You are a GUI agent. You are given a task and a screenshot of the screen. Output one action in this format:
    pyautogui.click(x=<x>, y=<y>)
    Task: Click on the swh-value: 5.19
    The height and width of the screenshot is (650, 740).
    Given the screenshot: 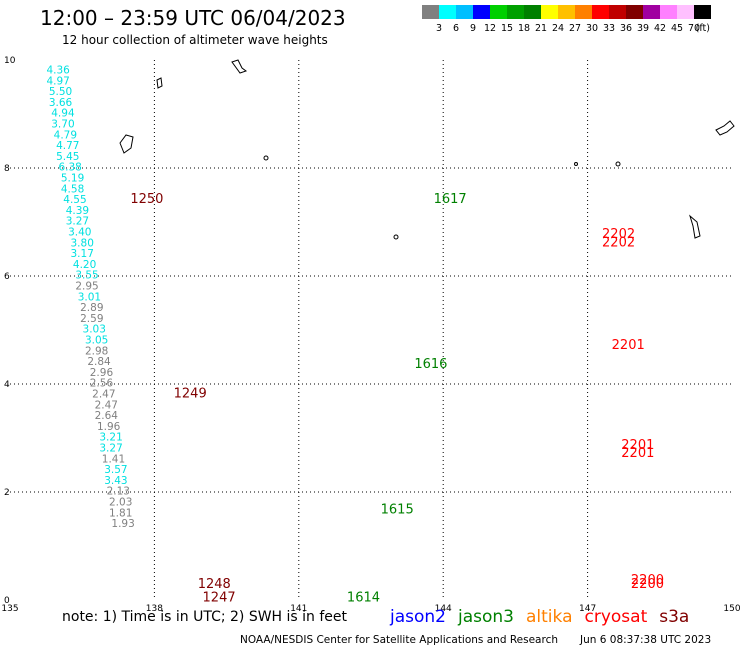 What is the action you would take?
    pyautogui.click(x=72, y=179)
    